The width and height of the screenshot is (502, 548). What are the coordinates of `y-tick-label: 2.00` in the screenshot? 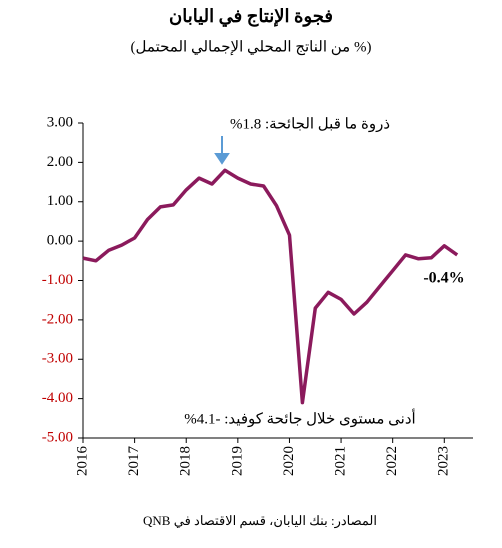 It's located at (60, 162).